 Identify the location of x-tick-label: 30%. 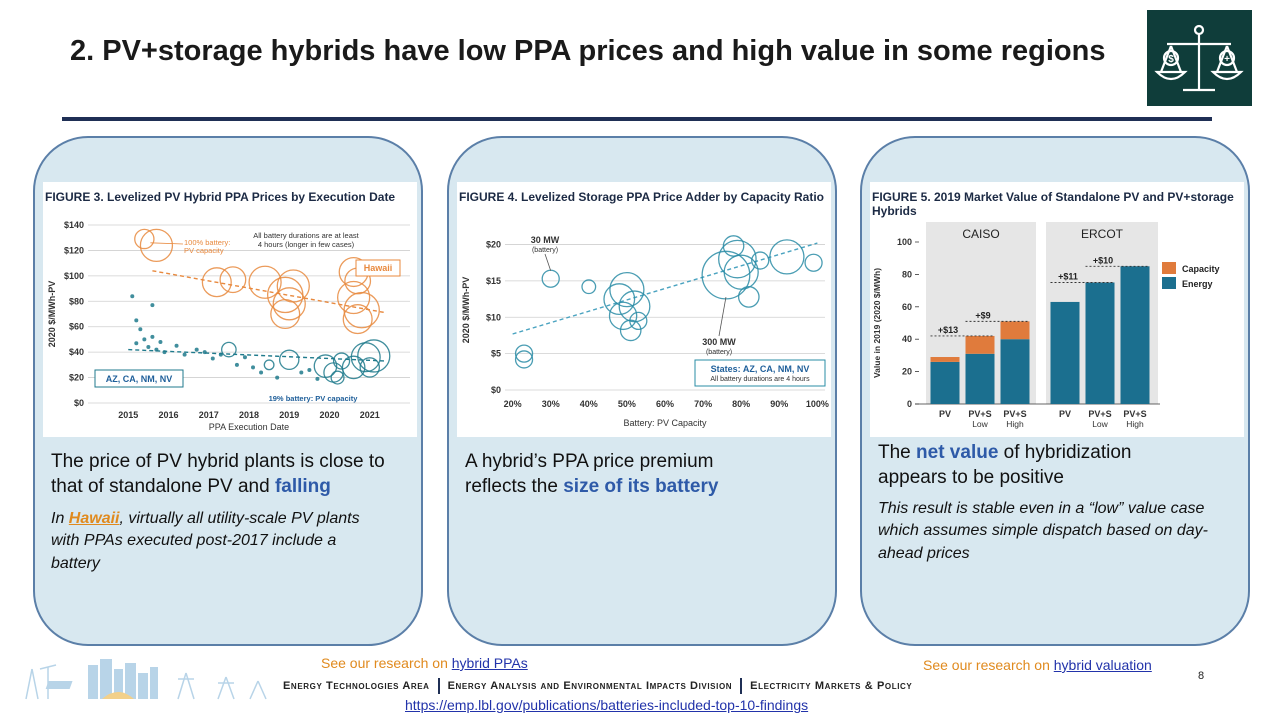
(551, 404).